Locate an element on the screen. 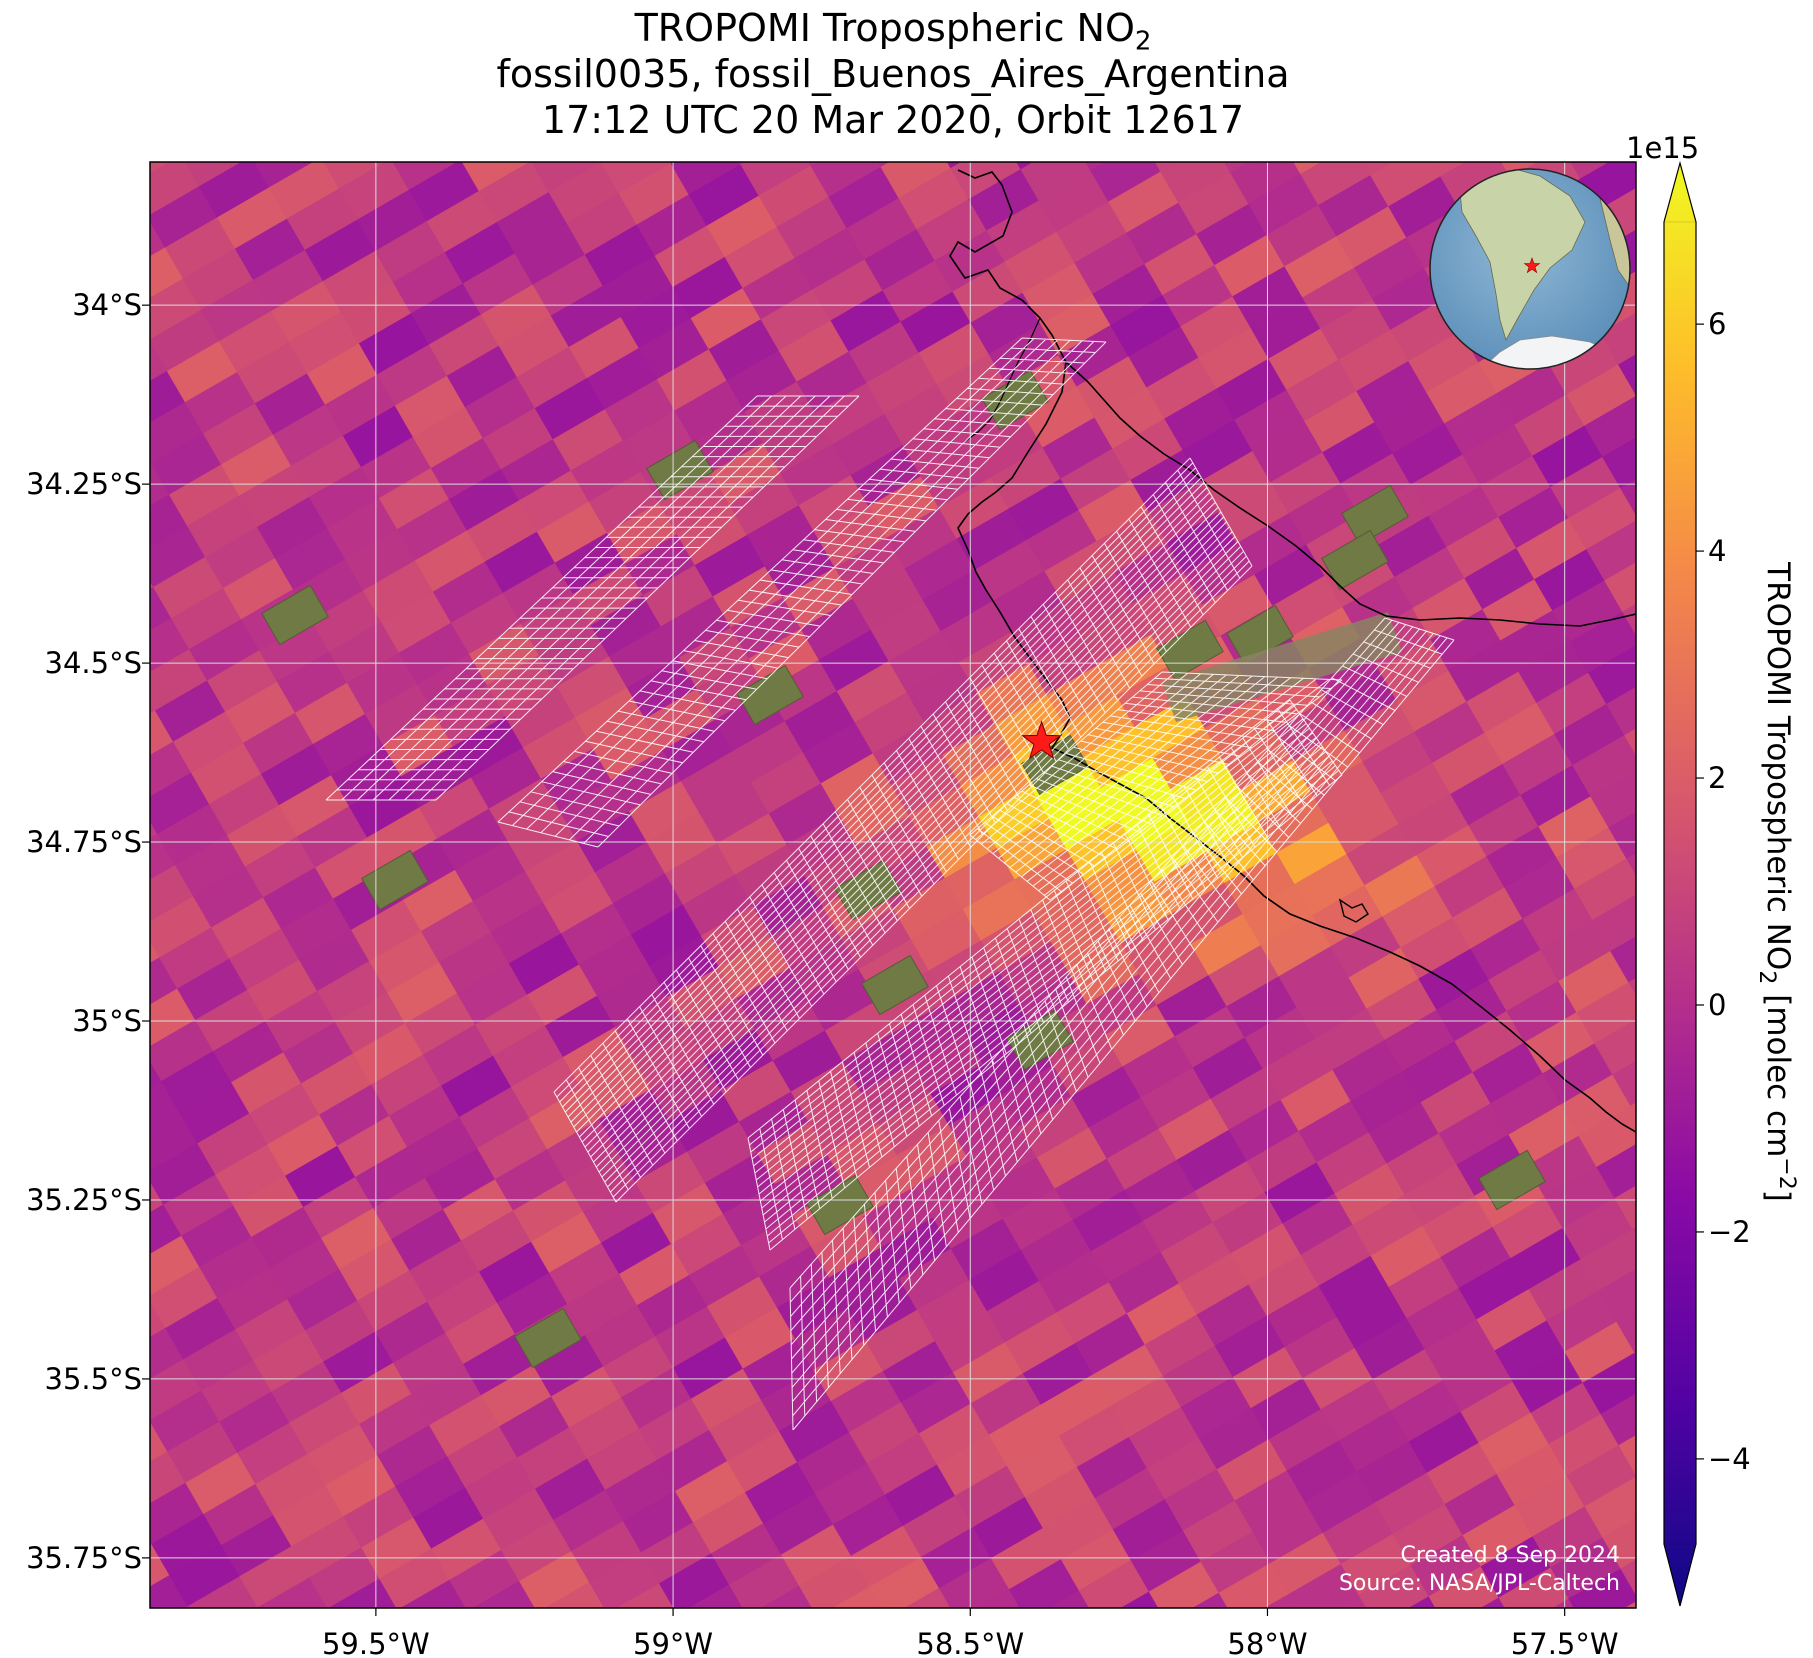 This screenshot has height=1658, width=1813. y-tick-label: 35.75°S is located at coordinates (84, 1558).